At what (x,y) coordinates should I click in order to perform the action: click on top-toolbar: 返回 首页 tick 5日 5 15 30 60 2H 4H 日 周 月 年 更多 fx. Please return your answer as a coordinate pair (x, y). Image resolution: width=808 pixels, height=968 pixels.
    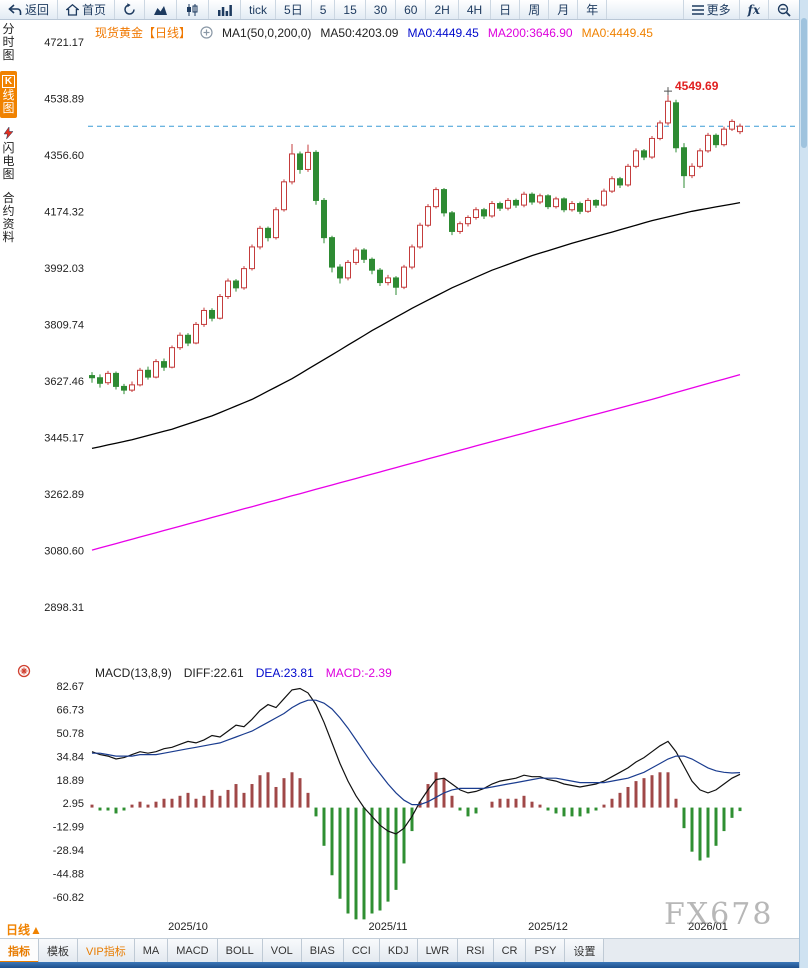
    Looking at the image, I should click on (400, 10).